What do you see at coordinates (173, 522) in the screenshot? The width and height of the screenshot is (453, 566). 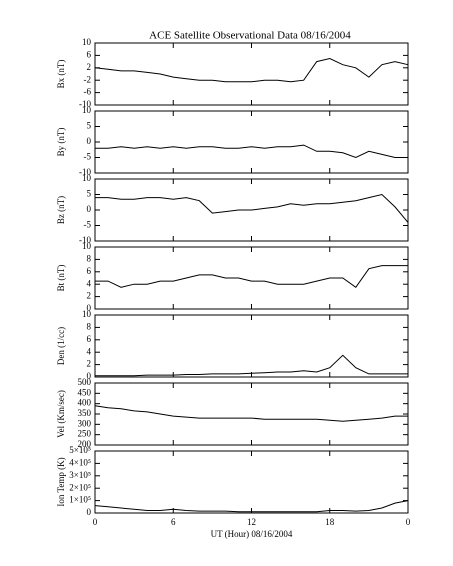 I see `x-tick-label: 6` at bounding box center [173, 522].